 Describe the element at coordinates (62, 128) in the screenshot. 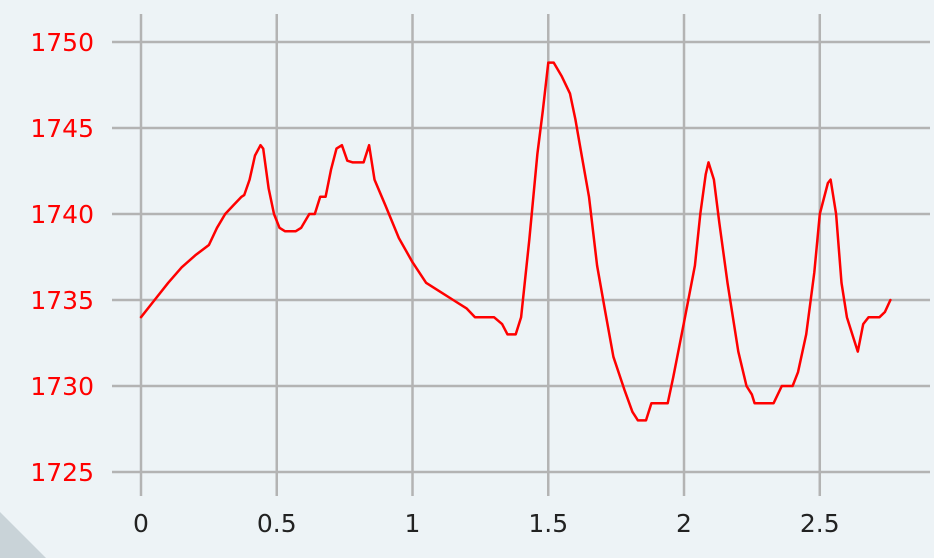

I see `y-tick-label: 1745` at that location.